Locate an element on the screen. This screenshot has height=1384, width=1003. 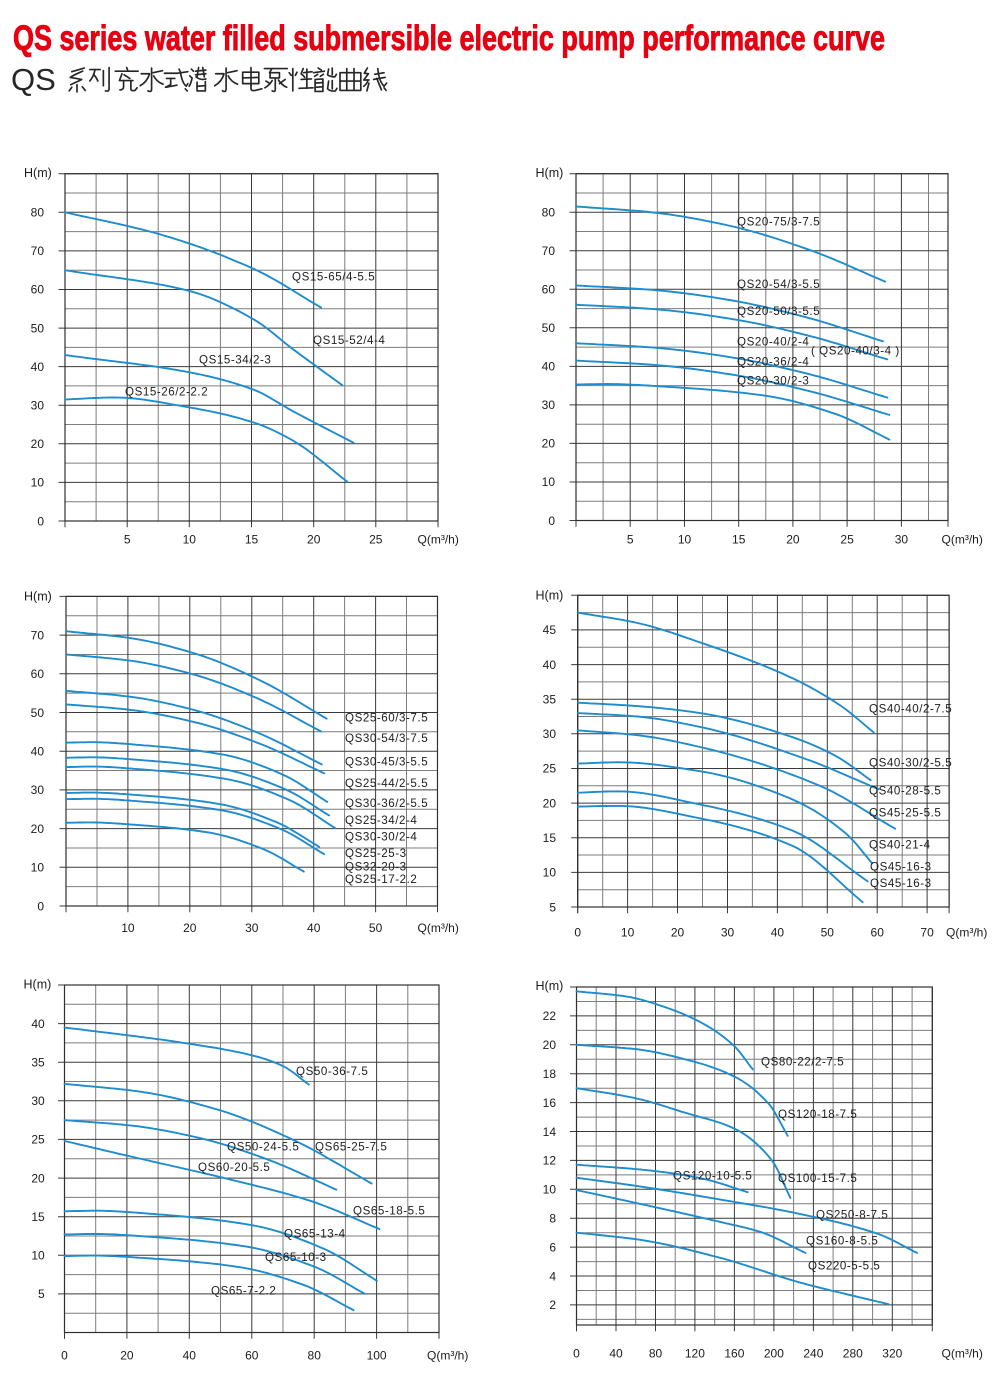
svg-text: ( QS20-40/3-4 ) is located at coordinates (855, 350).